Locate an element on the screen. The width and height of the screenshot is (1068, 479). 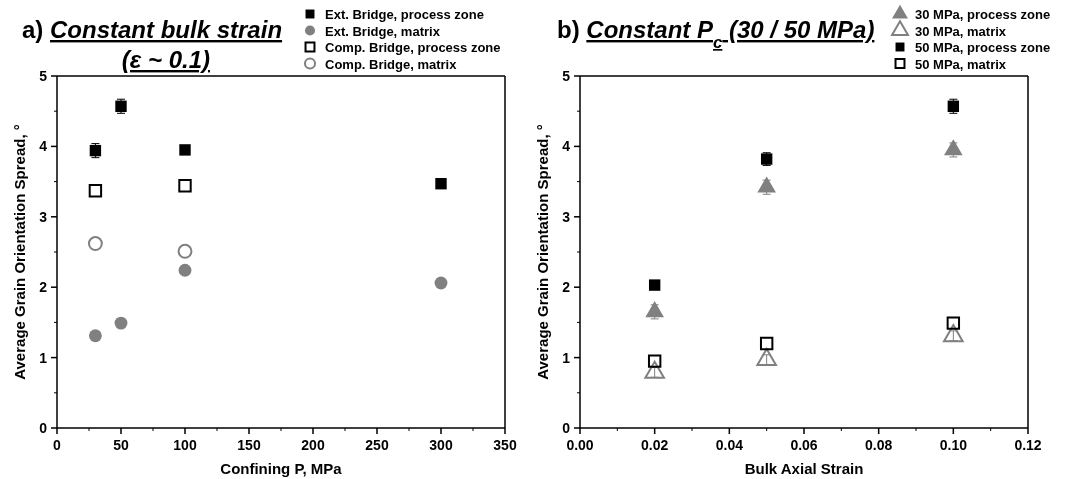
x-tick-label: 0.10 is located at coordinates (953, 445).